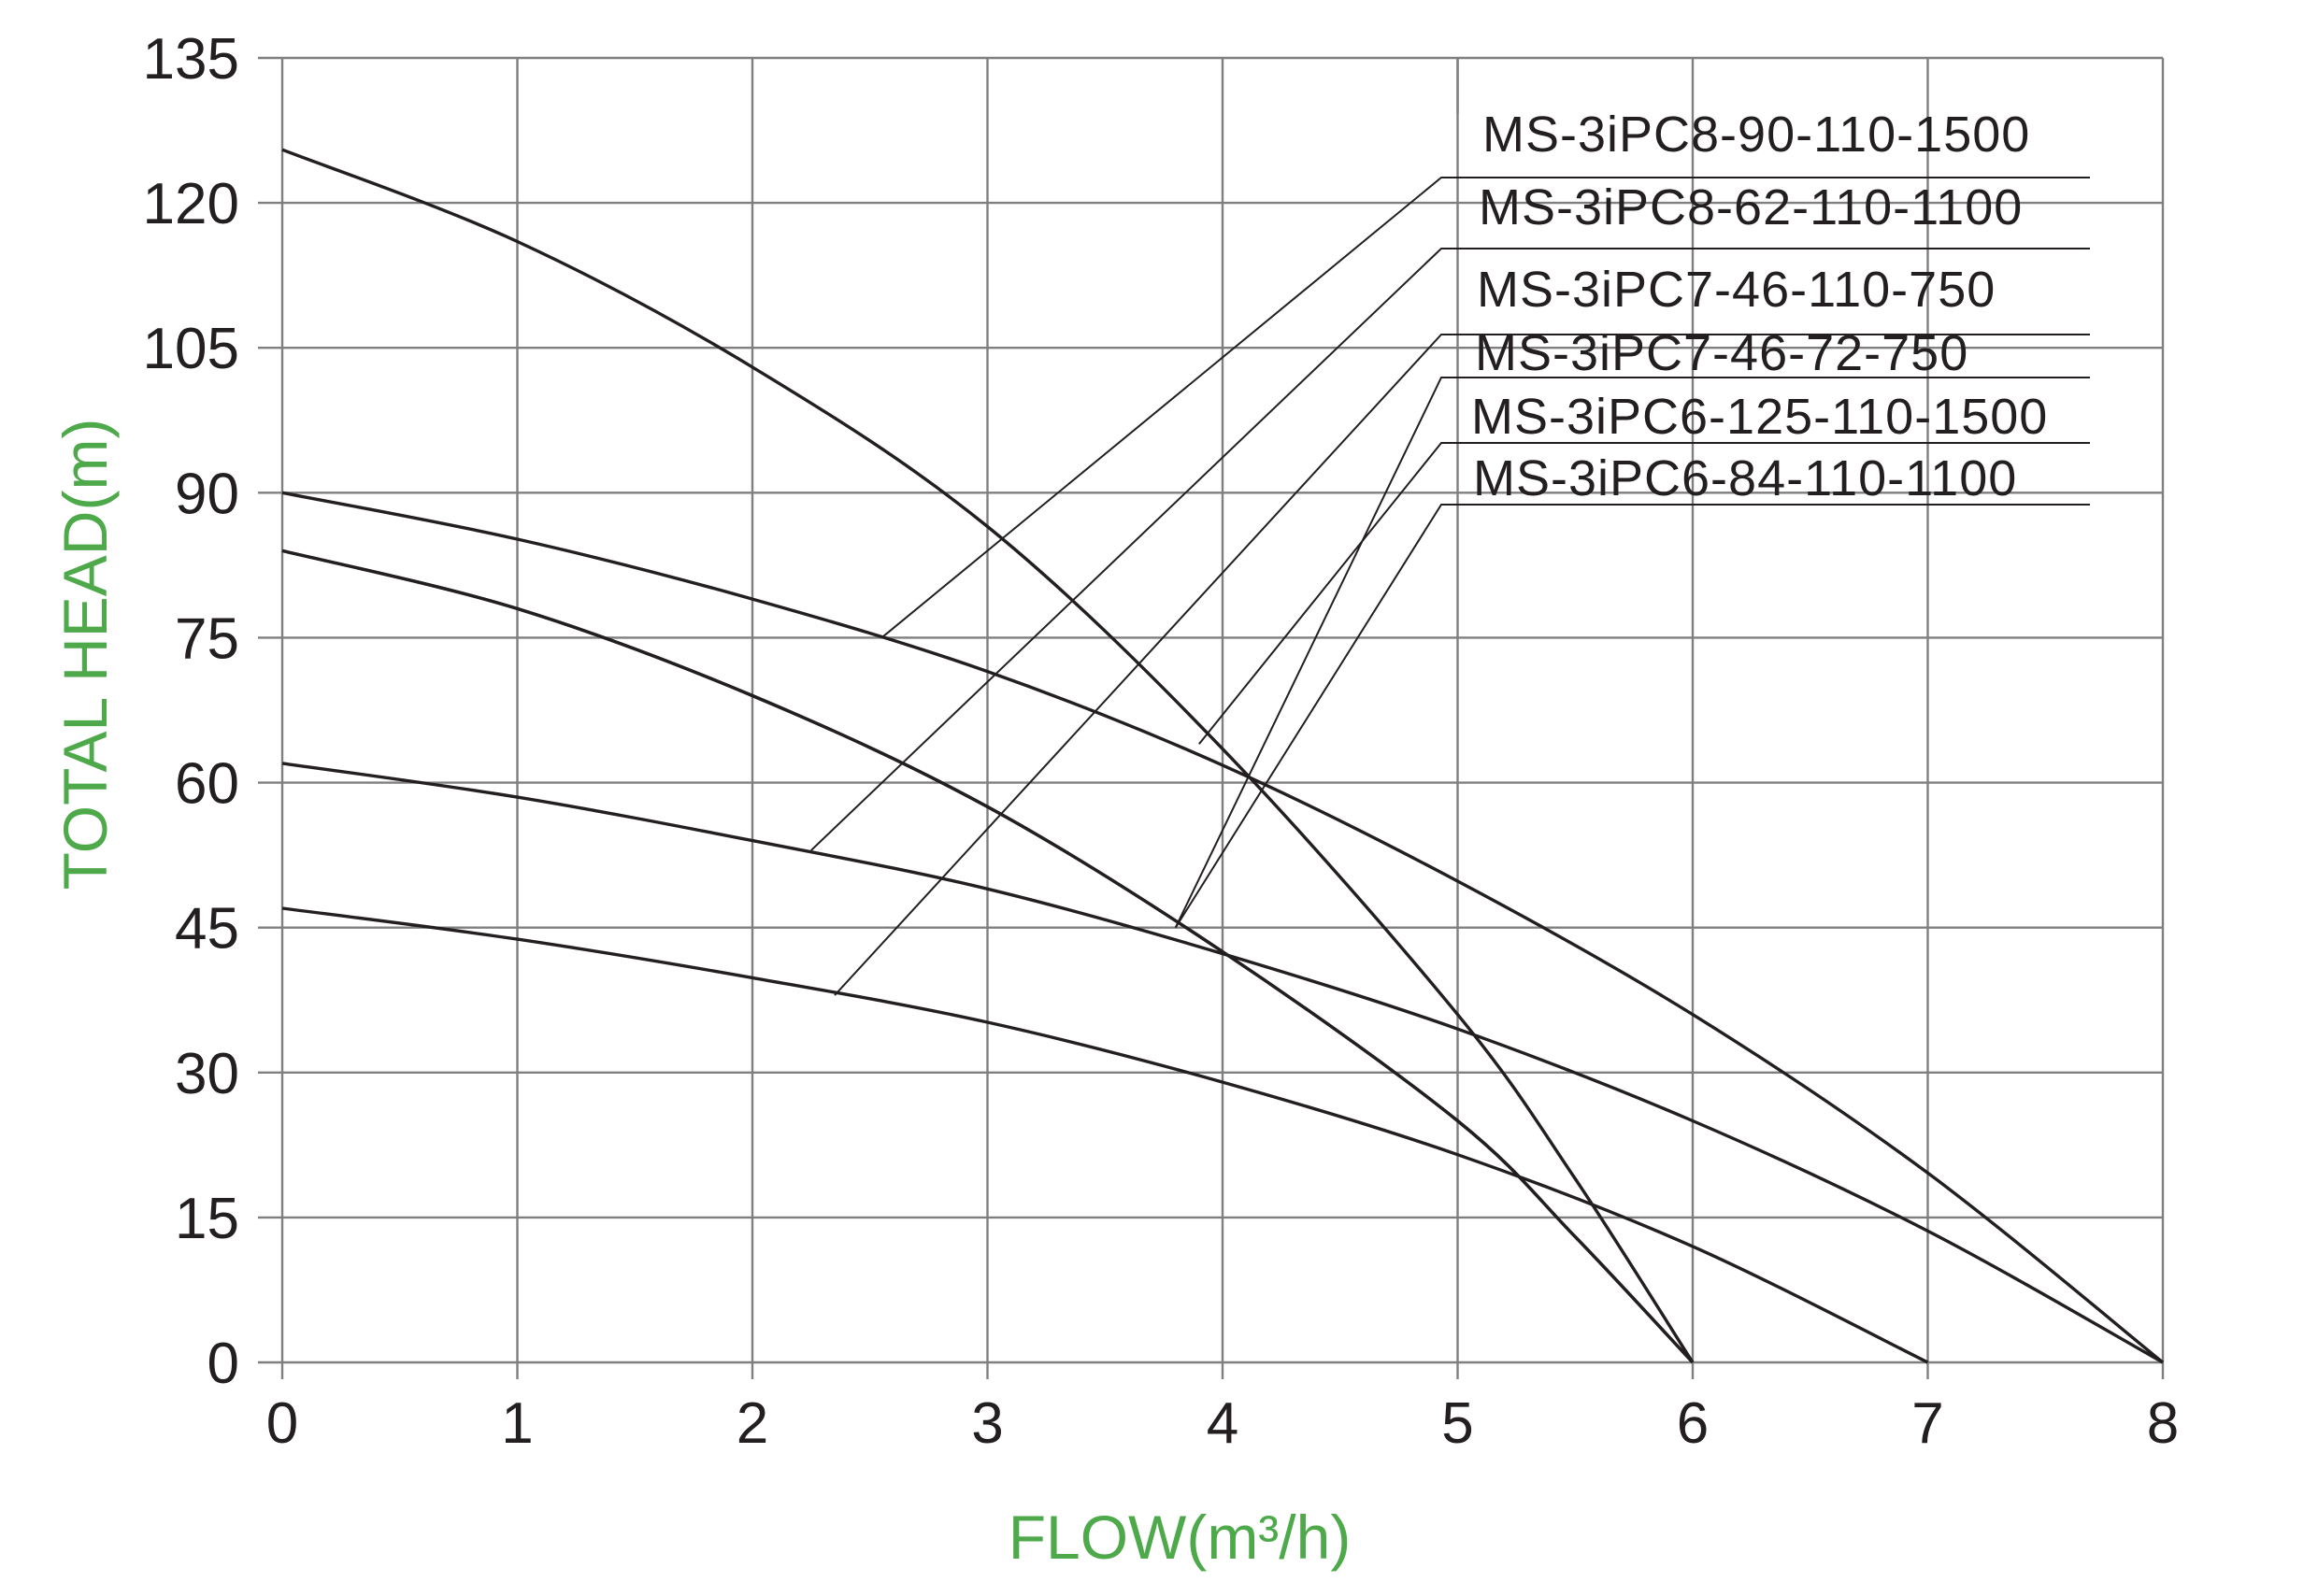 The image size is (2318, 1596). I want to click on x-tick-label: 6, so click(1693, 1423).